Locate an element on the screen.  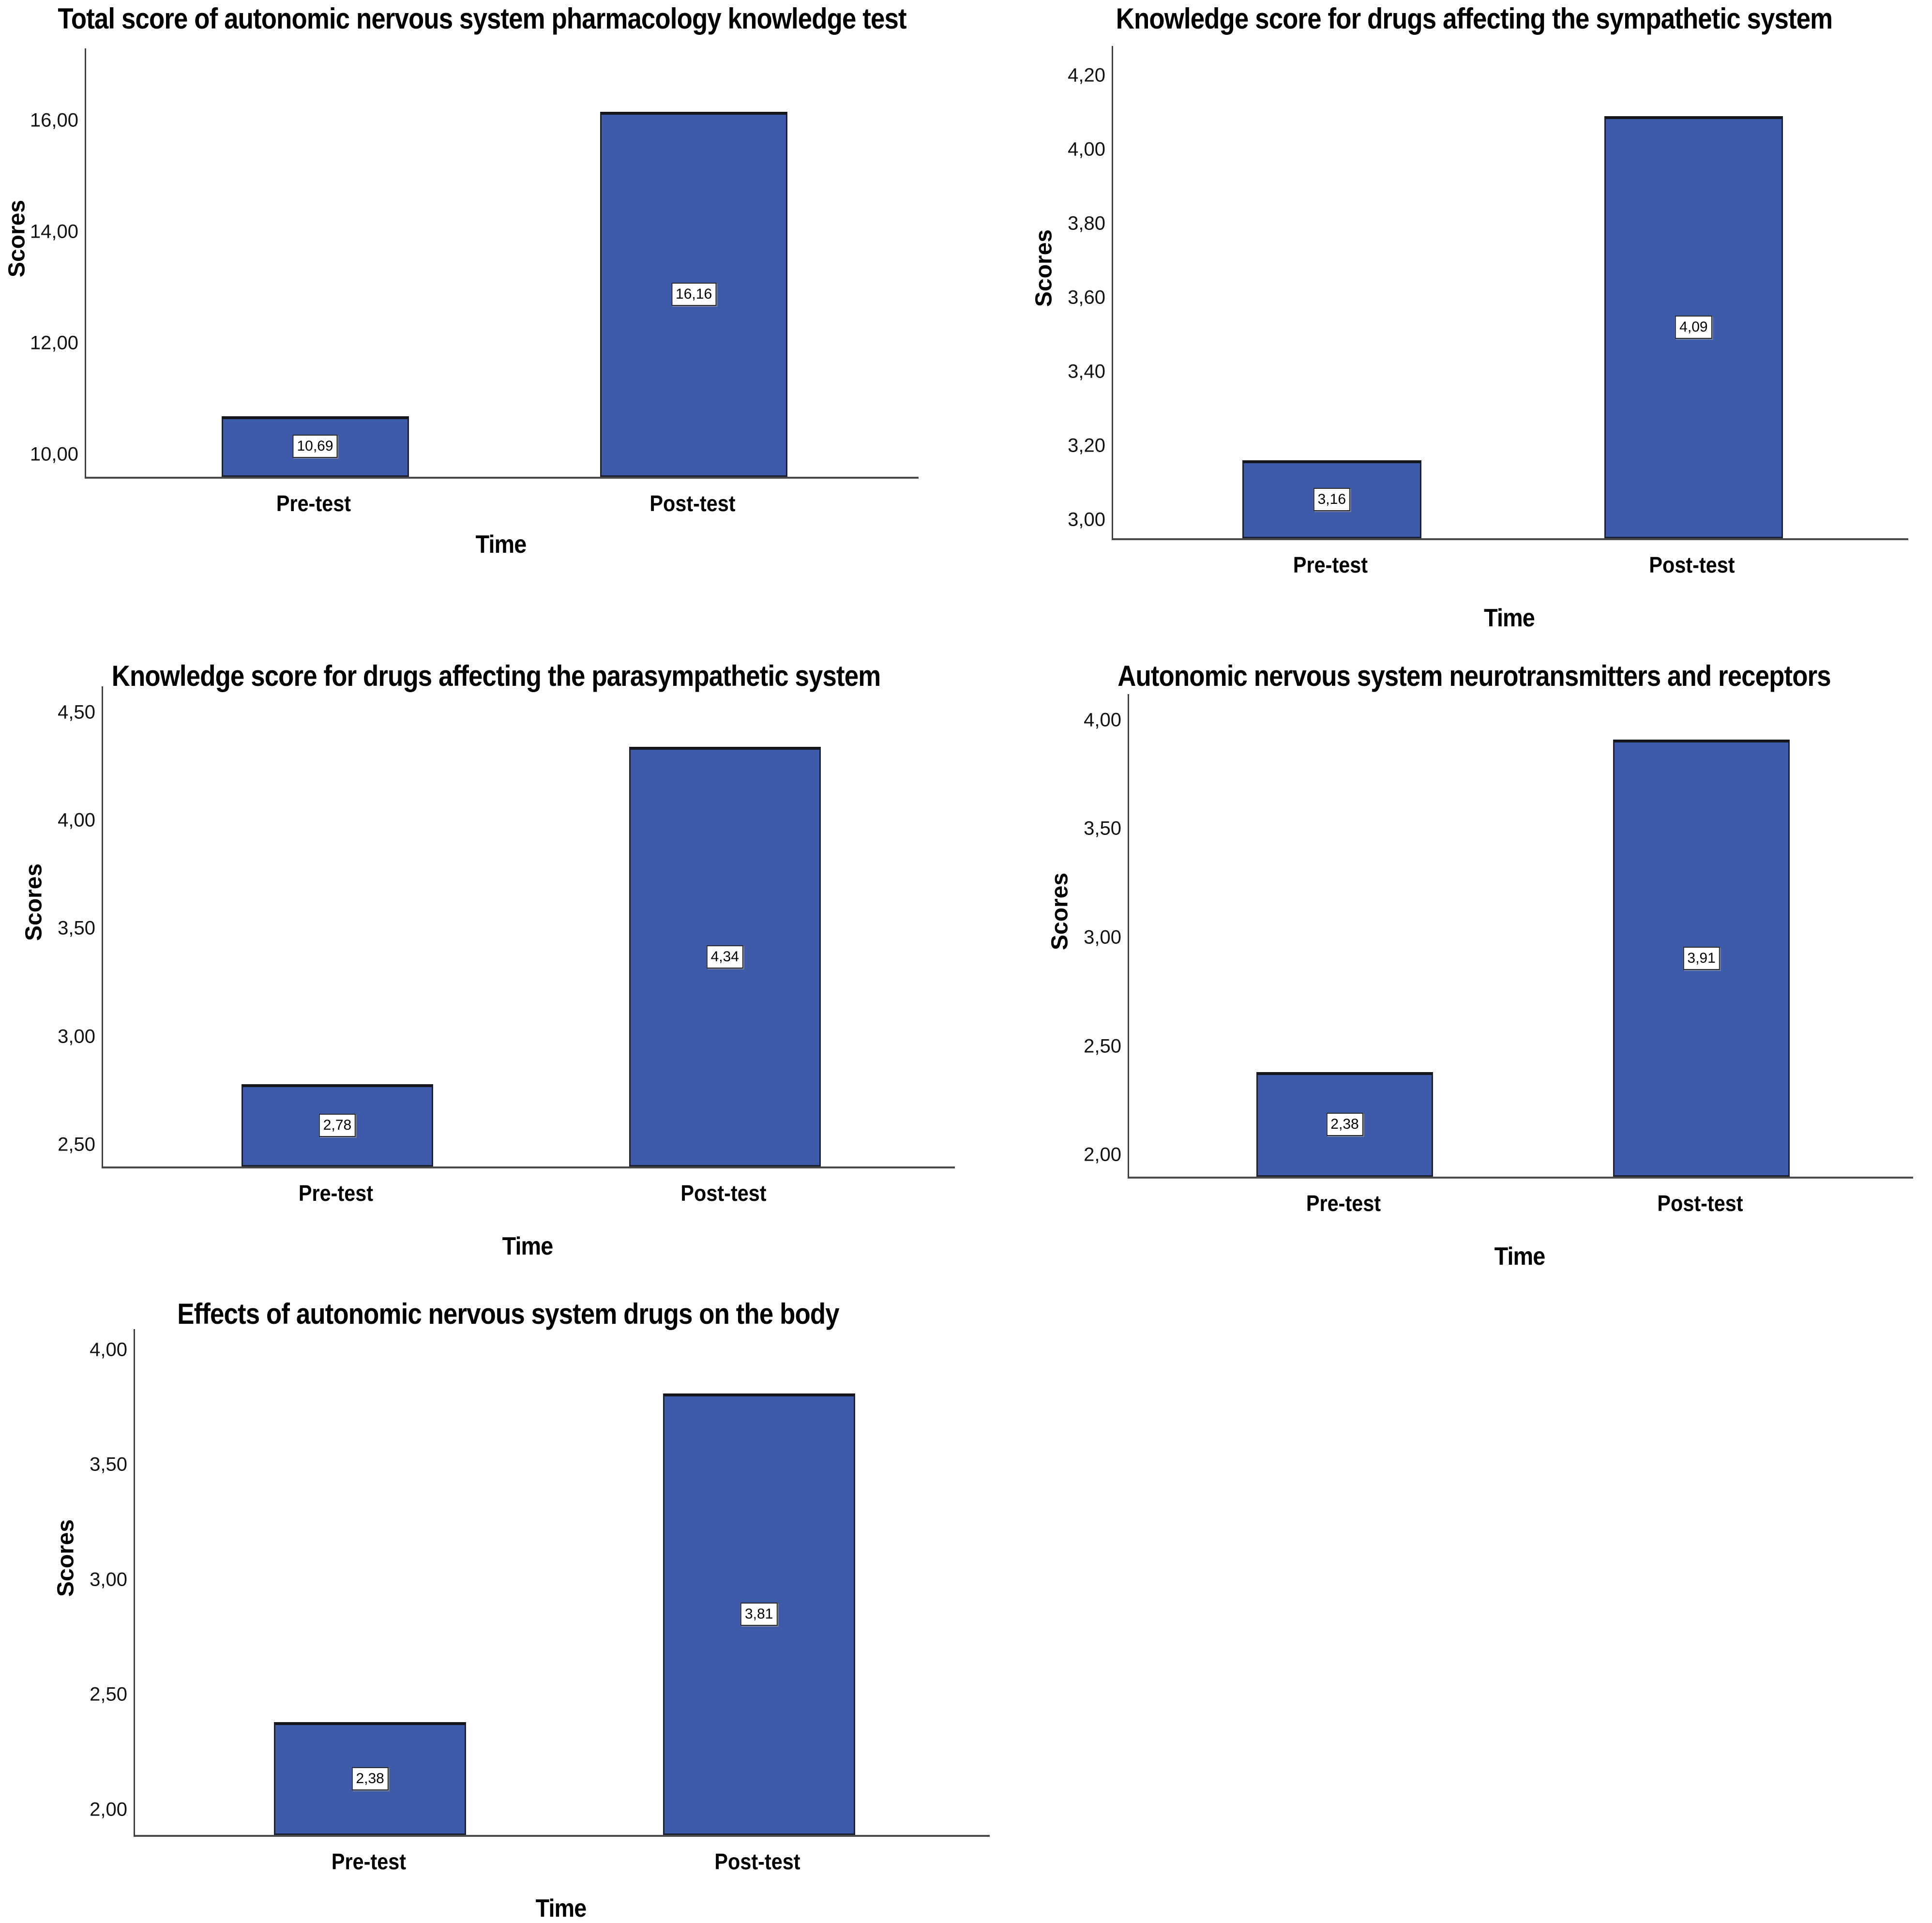
plot-area: 4,00 3,50 3,00 2,50 2,00 2,38 3,91 is located at coordinates (1498, 936).